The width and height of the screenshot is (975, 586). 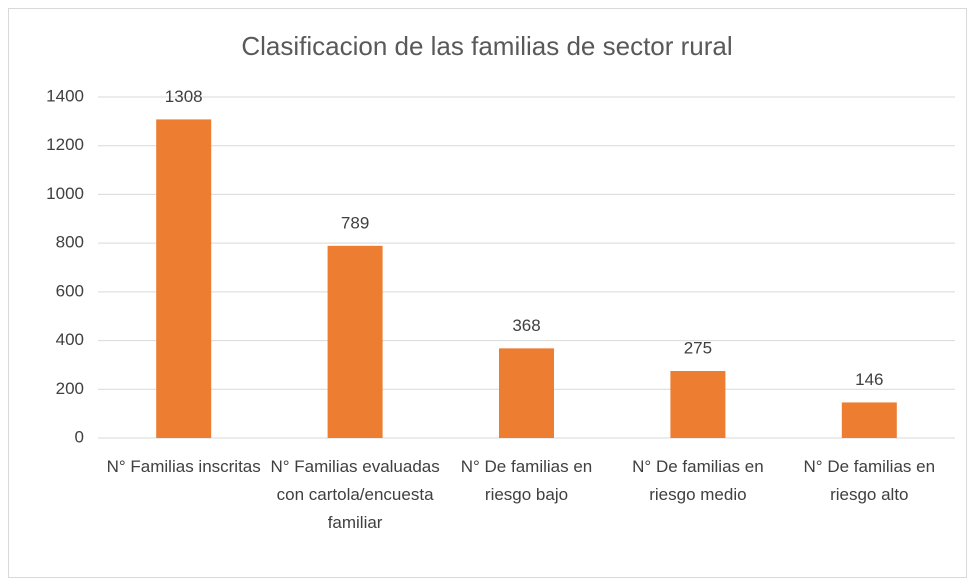 I want to click on x-tick-label: N° De familias en riesgo medio, so click(x=698, y=480).